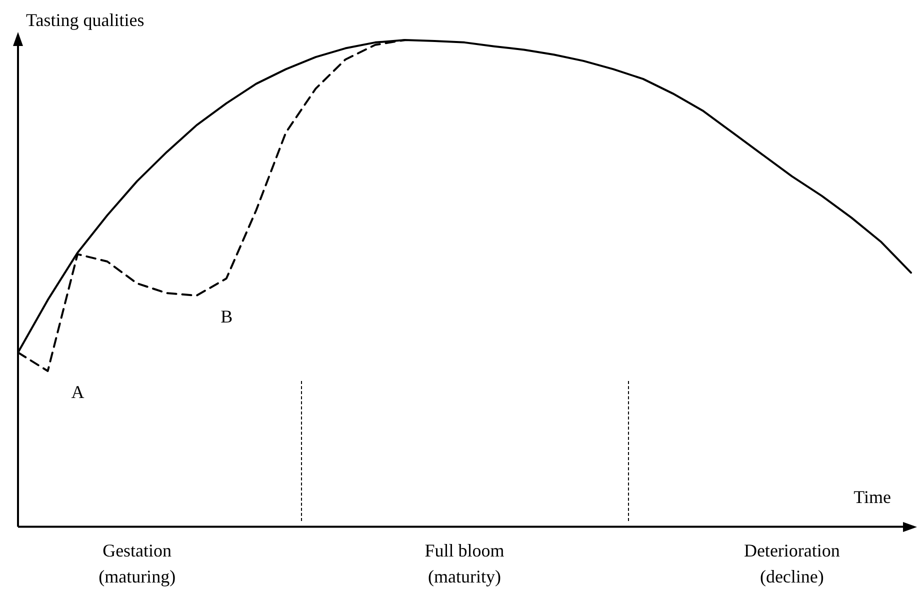 This screenshot has height=603, width=923. What do you see at coordinates (85, 20) in the screenshot?
I see `y-axis-title: Tasting qualities` at bounding box center [85, 20].